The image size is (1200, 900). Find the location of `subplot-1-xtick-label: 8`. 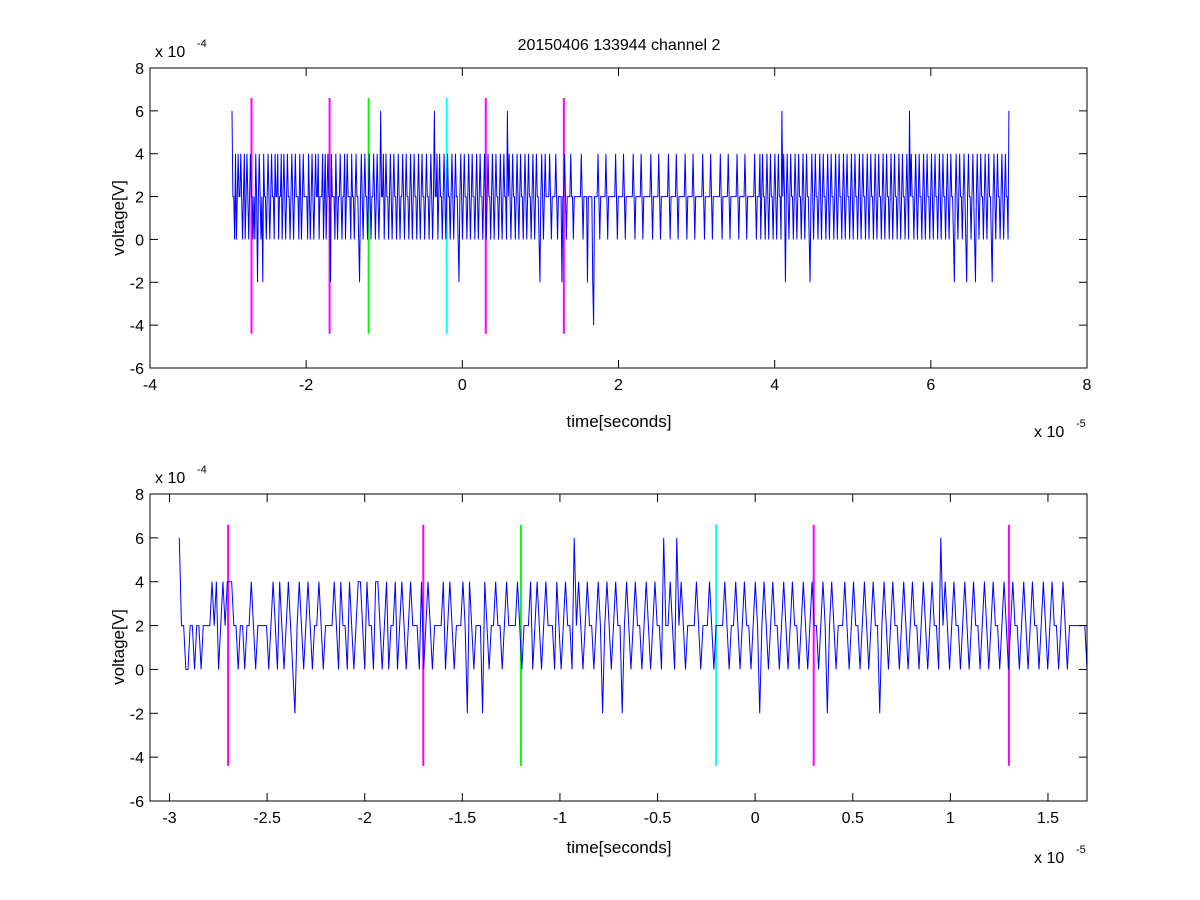

subplot-1-xtick-label: 8 is located at coordinates (1087, 385).